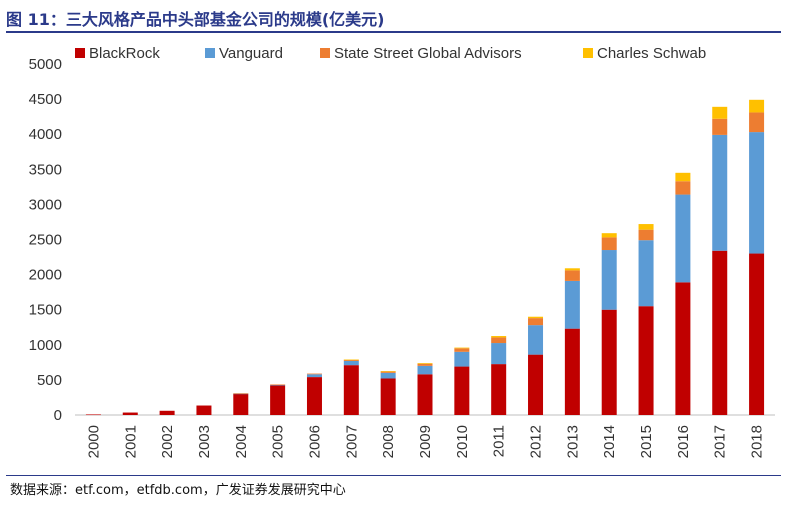  I want to click on x-tick-label: 2006, so click(314, 441).